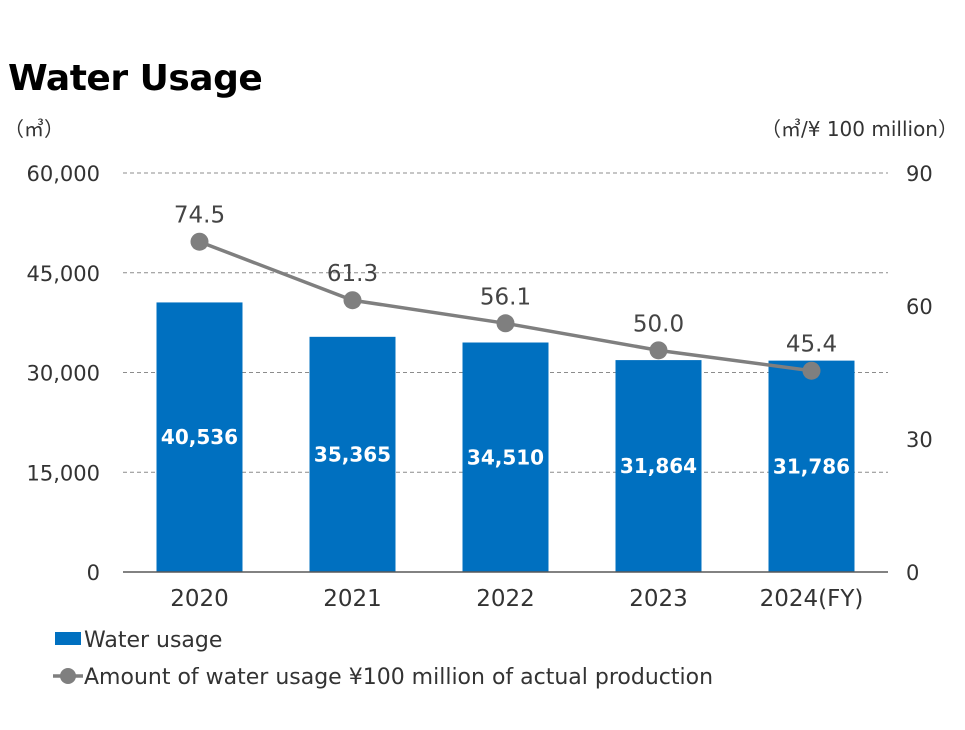  I want to click on line-value-label: 74.5, so click(199, 216).